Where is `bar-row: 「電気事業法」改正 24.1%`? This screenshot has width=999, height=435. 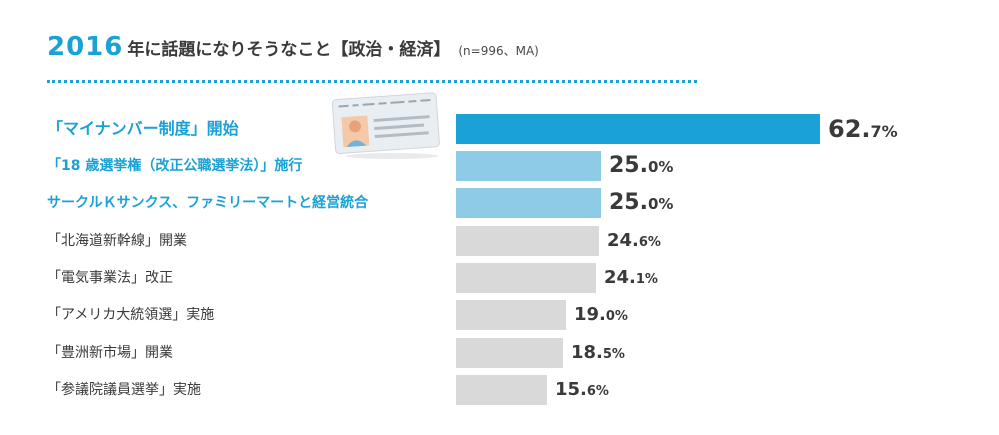 bar-row: 「電気事業法」改正 24.1% is located at coordinates (499, 278).